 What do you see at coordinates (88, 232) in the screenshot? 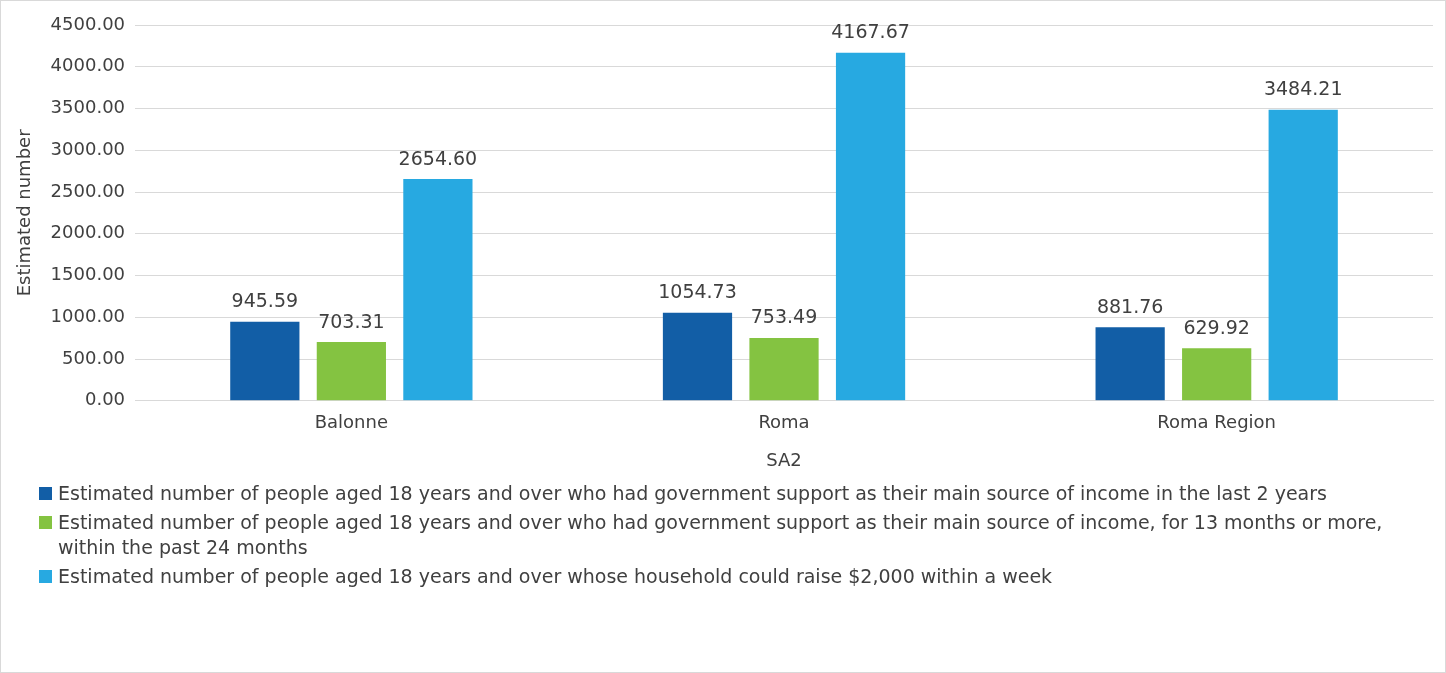
I see `y-tick-label: 2000.00` at bounding box center [88, 232].